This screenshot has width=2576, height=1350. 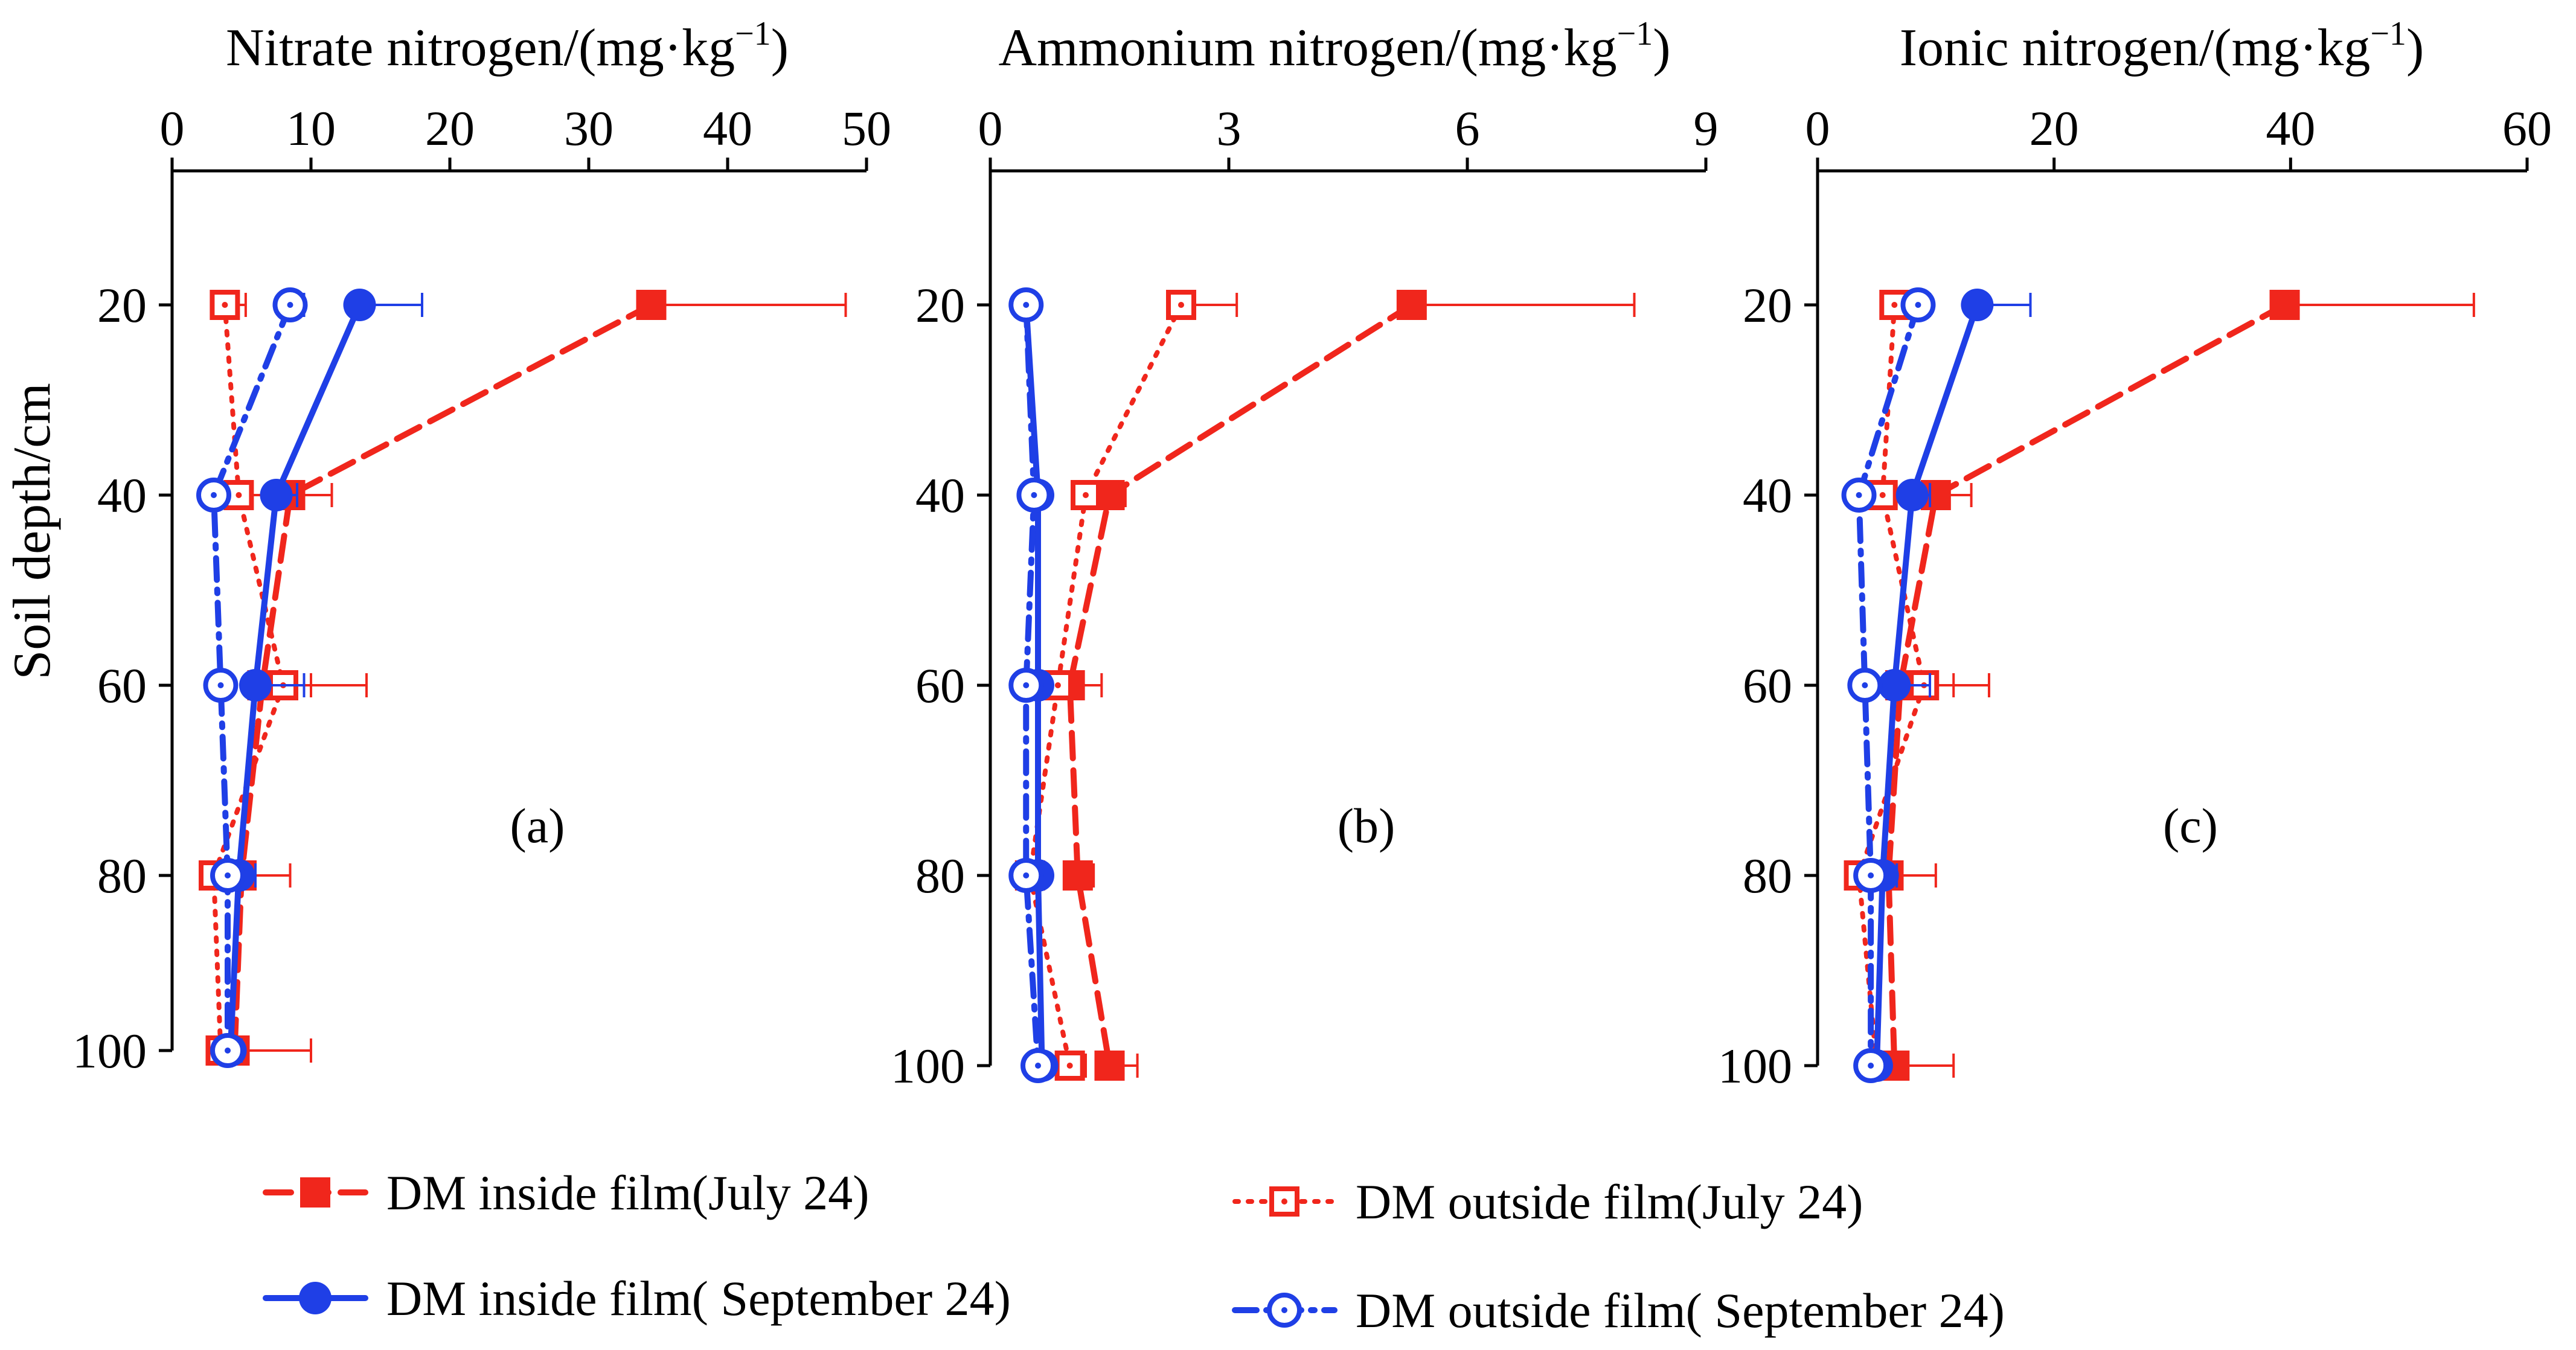 I want to click on panel-title-main-a: Nitrate nitrogen/(mg·kg, so click(x=480, y=48).